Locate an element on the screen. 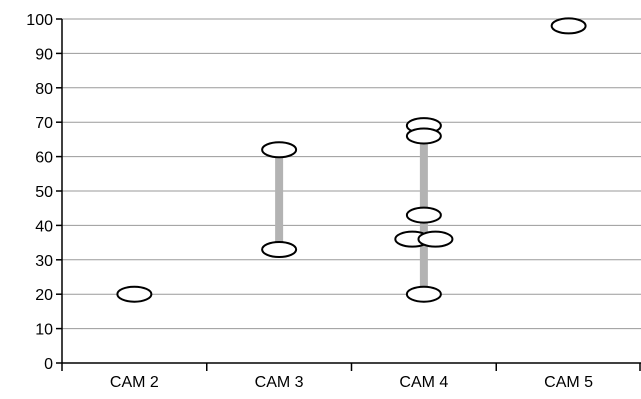 Image resolution: width=641 pixels, height=399 pixels. y-tick-labels: 0 10 20 30 40 50 60 70 80 90 100 is located at coordinates (39, 192).